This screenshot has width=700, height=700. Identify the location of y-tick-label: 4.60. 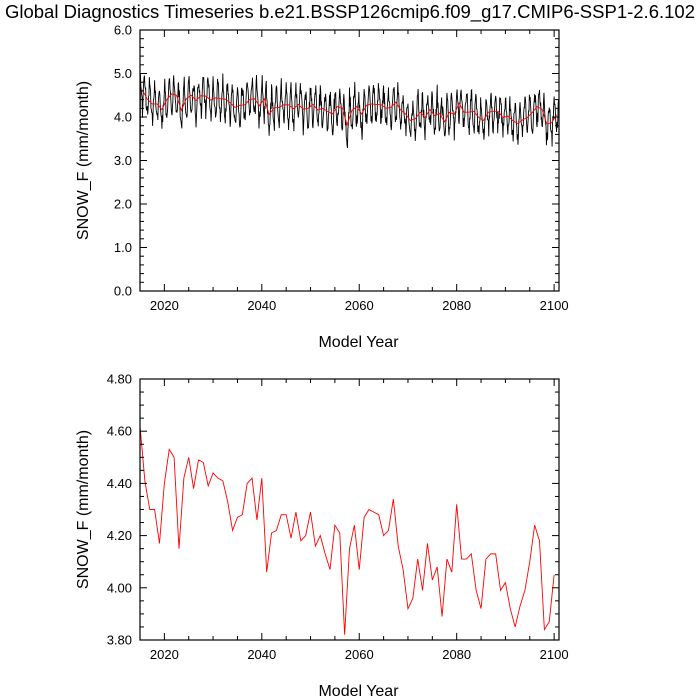
(119, 431).